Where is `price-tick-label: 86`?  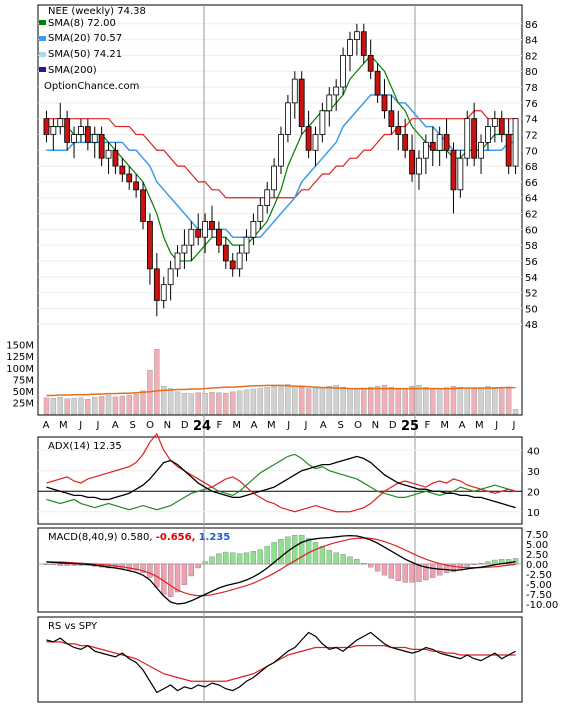 price-tick-label: 86 is located at coordinates (531, 25).